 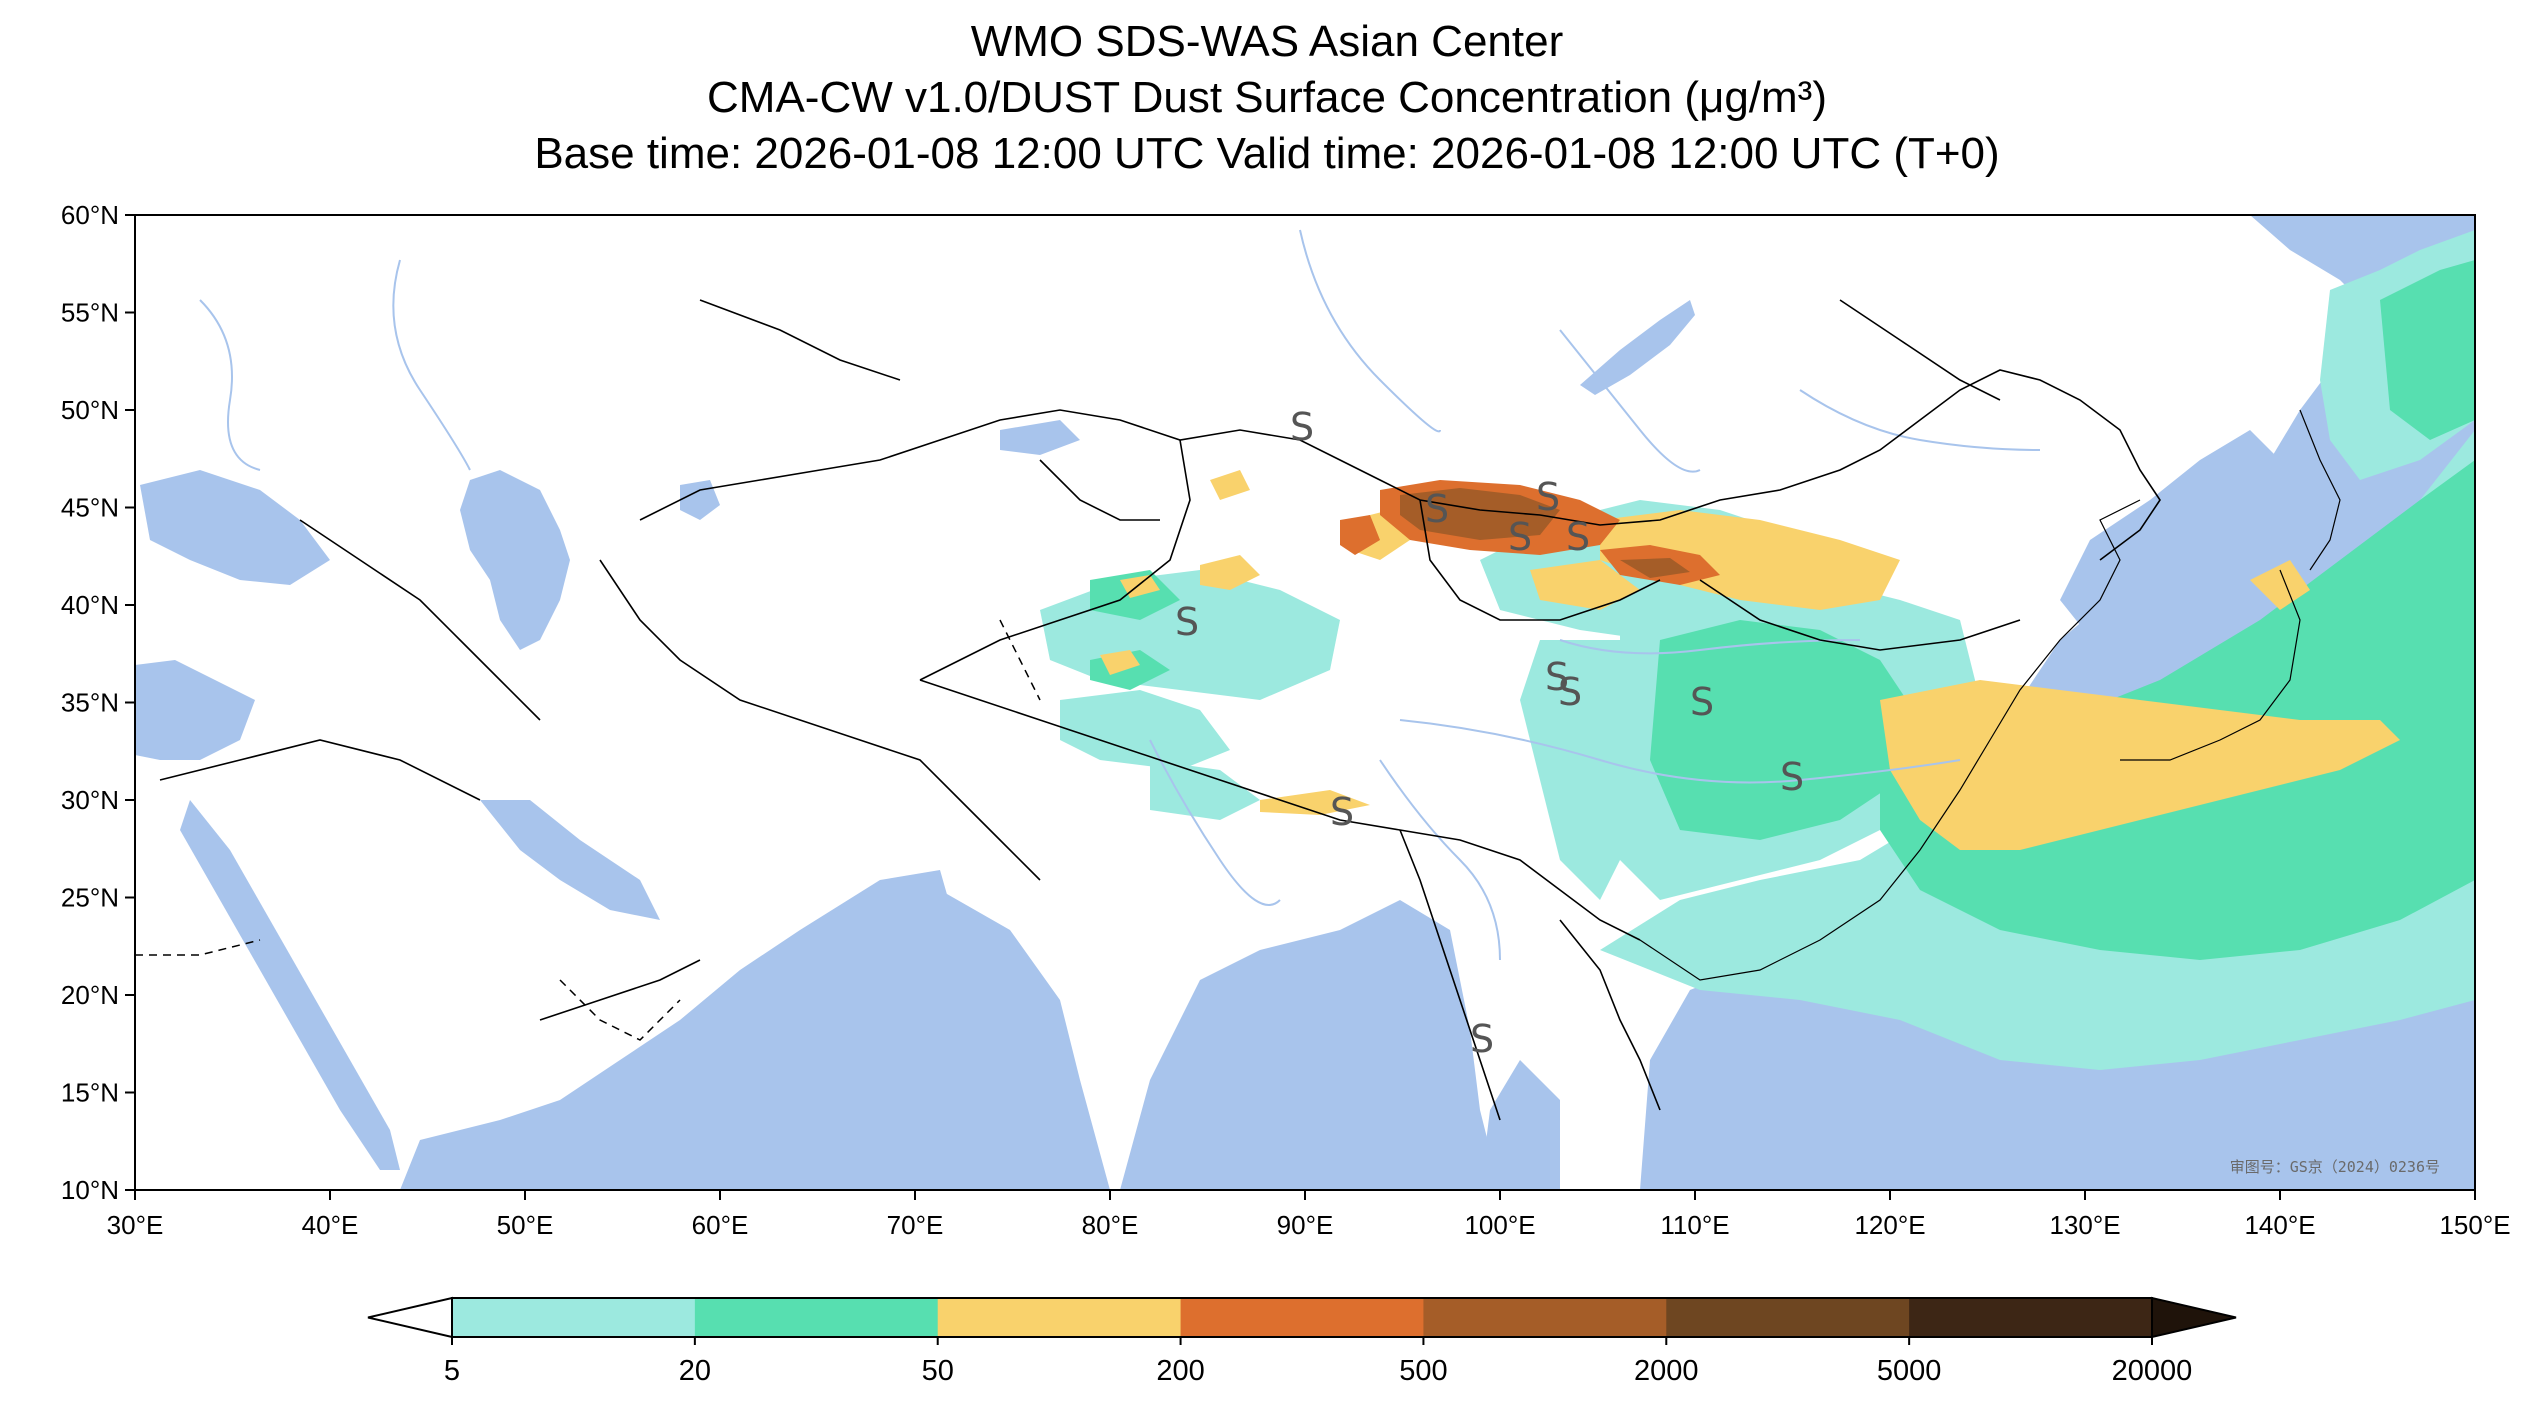 What do you see at coordinates (2474, 1225) in the screenshot?
I see `lon-tick-label: 150°E` at bounding box center [2474, 1225].